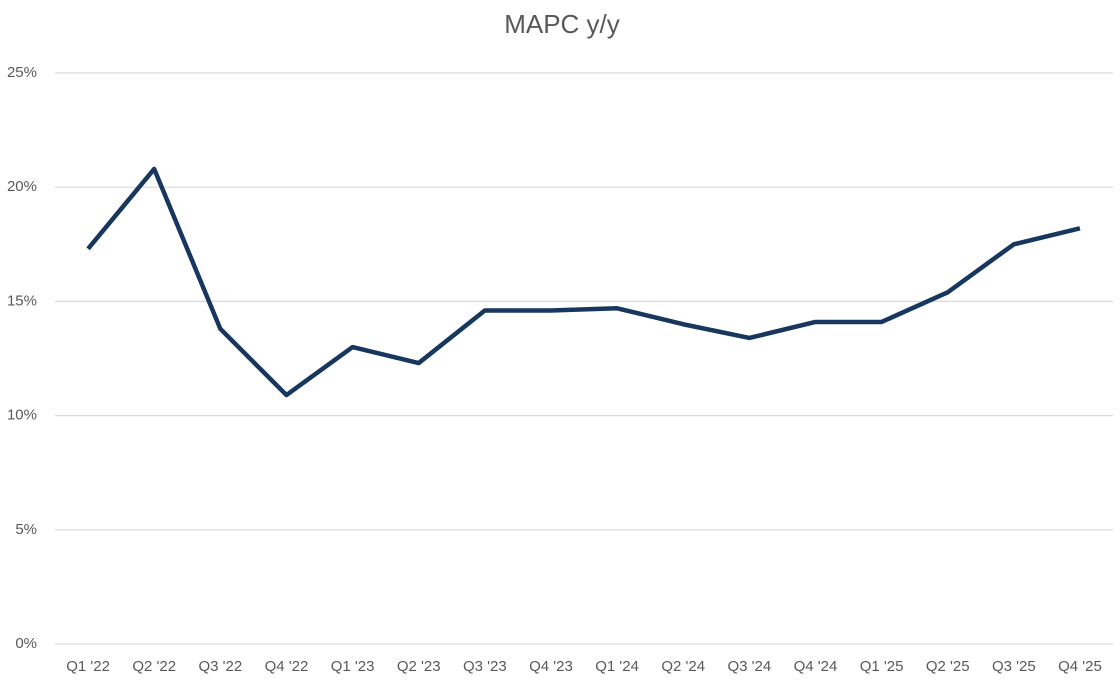 The width and height of the screenshot is (1120, 686). I want to click on chart-title: MAPC y/y, so click(562, 24).